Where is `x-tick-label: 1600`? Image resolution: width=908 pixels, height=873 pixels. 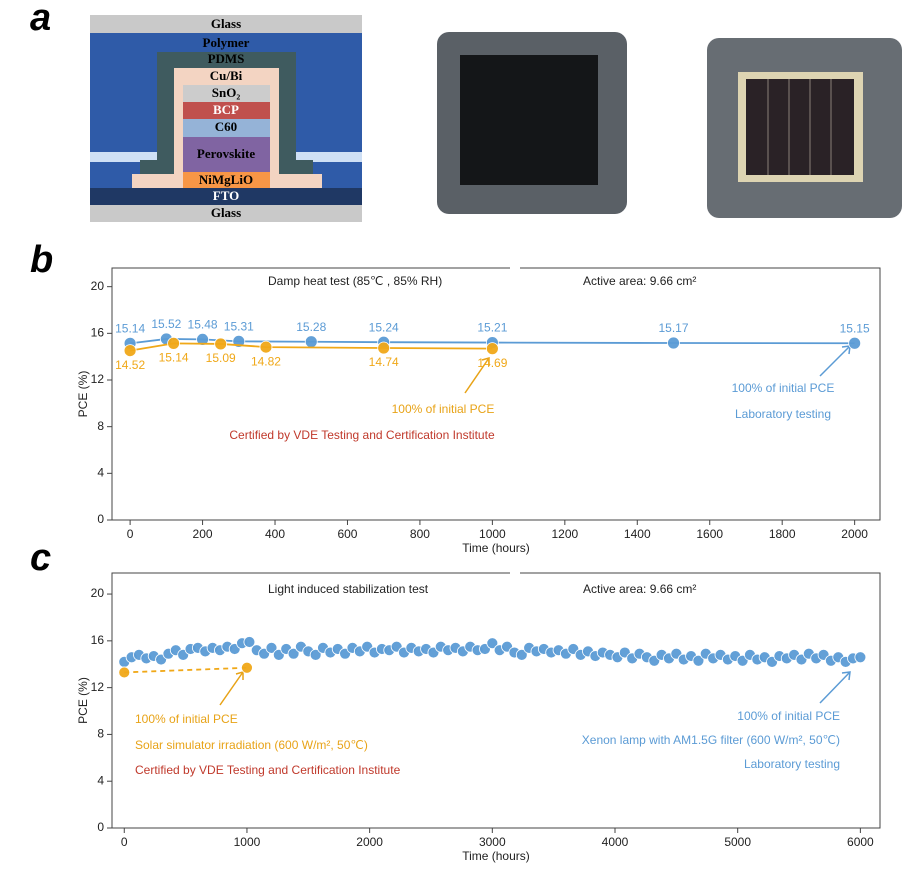 x-tick-label: 1600 is located at coordinates (709, 534).